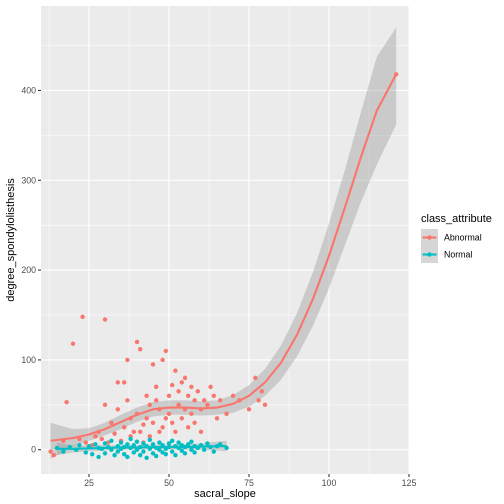 Image resolution: width=504 pixels, height=504 pixels. I want to click on legend-label-normal: Normal, so click(458, 255).